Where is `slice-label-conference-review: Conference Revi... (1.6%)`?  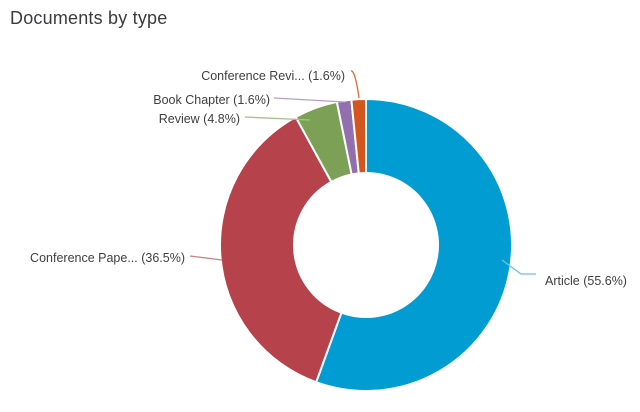 slice-label-conference-review: Conference Revi... (1.6%) is located at coordinates (273, 76).